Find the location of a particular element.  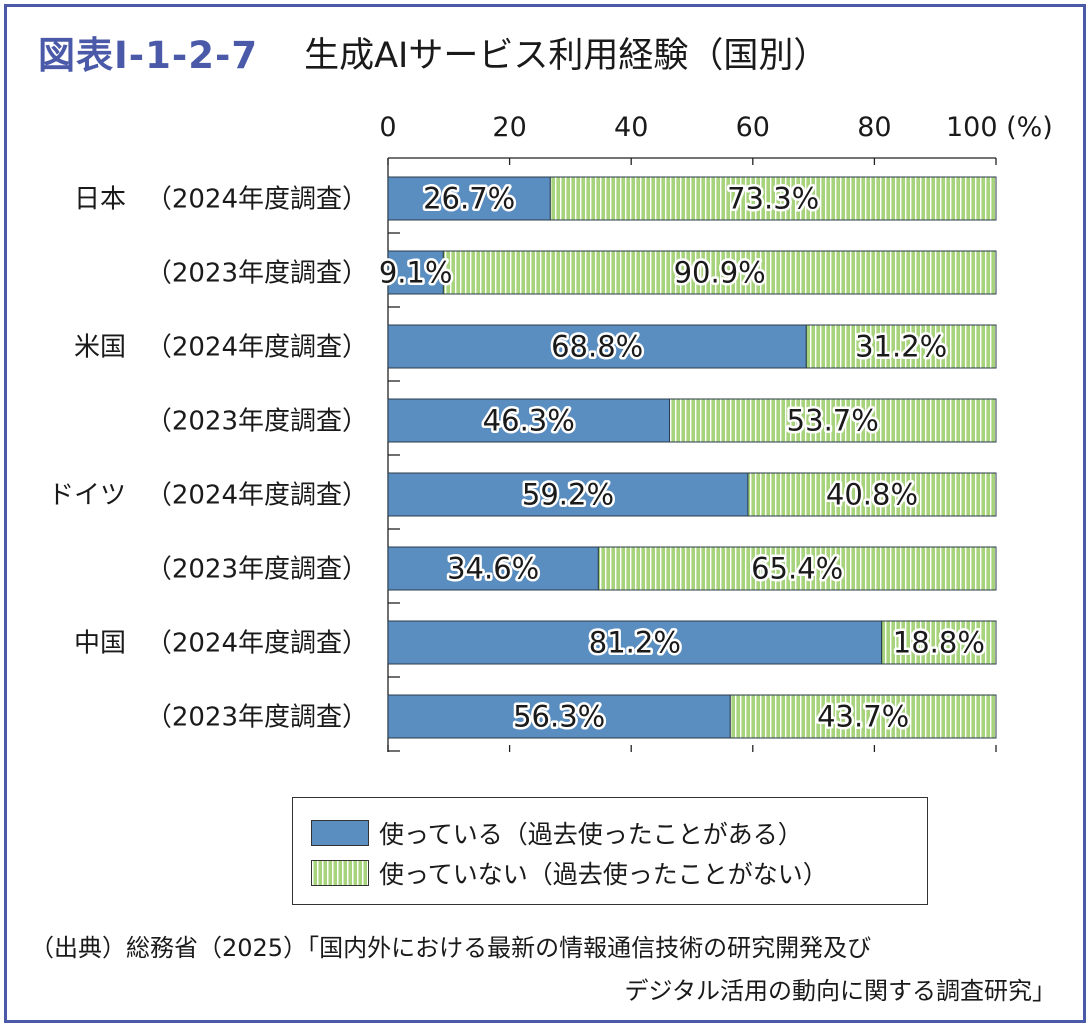

data-label-used: 59.2% is located at coordinates (568, 495).